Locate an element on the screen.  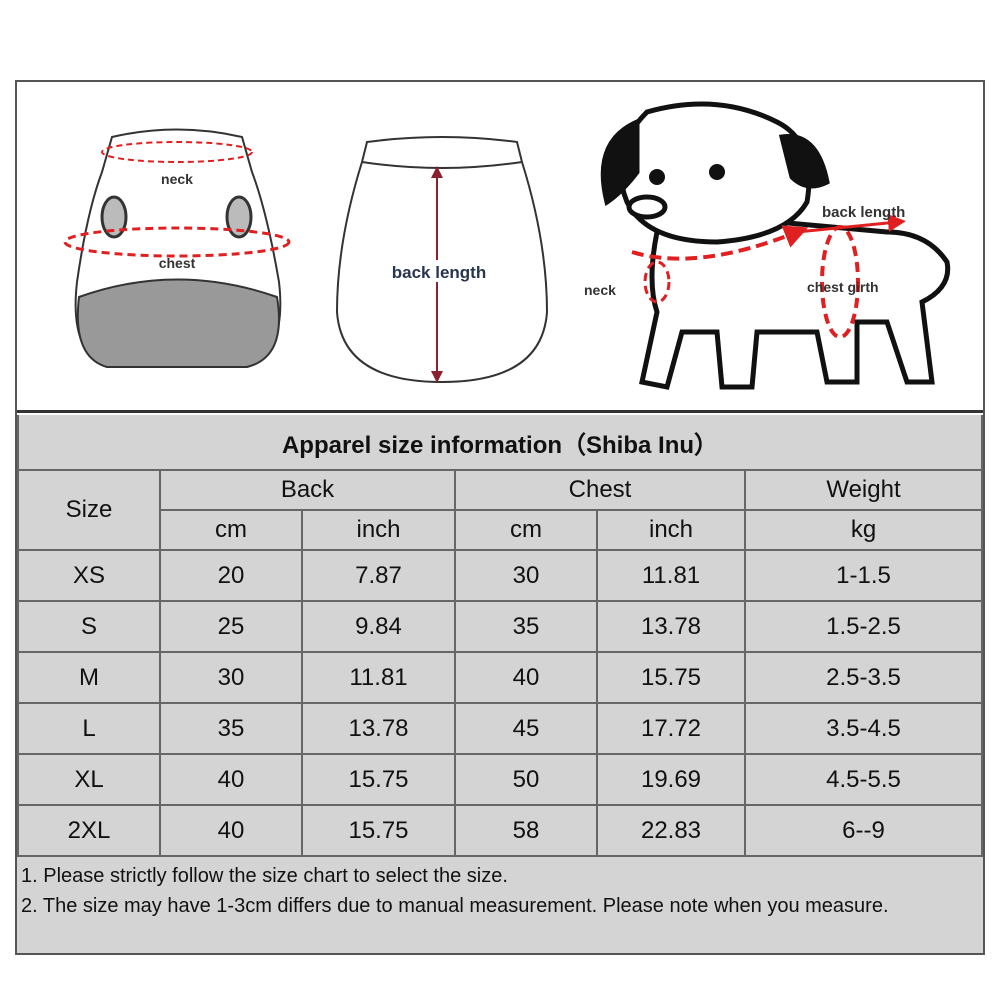
vest-front-illustration: neck chest is located at coordinates (177, 248).